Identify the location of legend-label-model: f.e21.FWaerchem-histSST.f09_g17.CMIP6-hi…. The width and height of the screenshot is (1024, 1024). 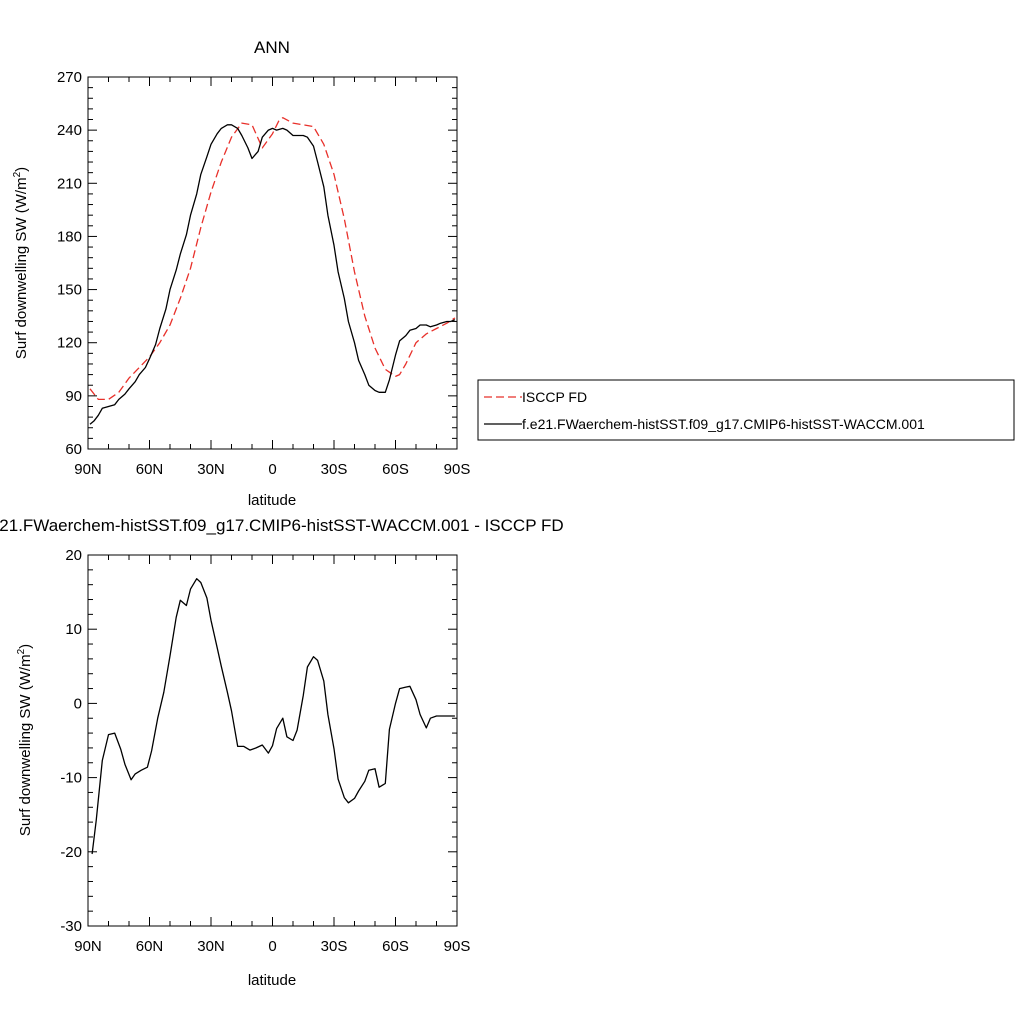
(723, 424).